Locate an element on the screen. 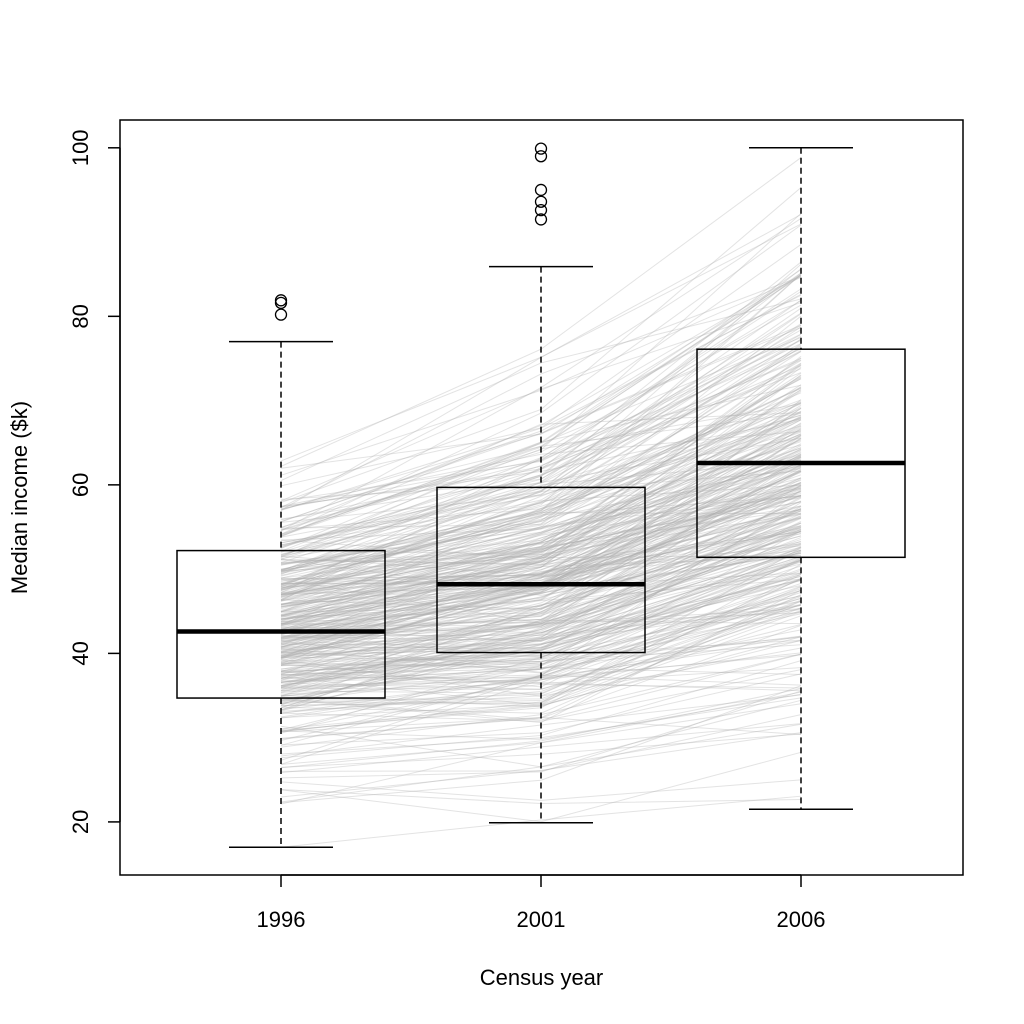 Image resolution: width=1024 pixels, height=1024 pixels. x-tick-label: 1996 is located at coordinates (281, 919).